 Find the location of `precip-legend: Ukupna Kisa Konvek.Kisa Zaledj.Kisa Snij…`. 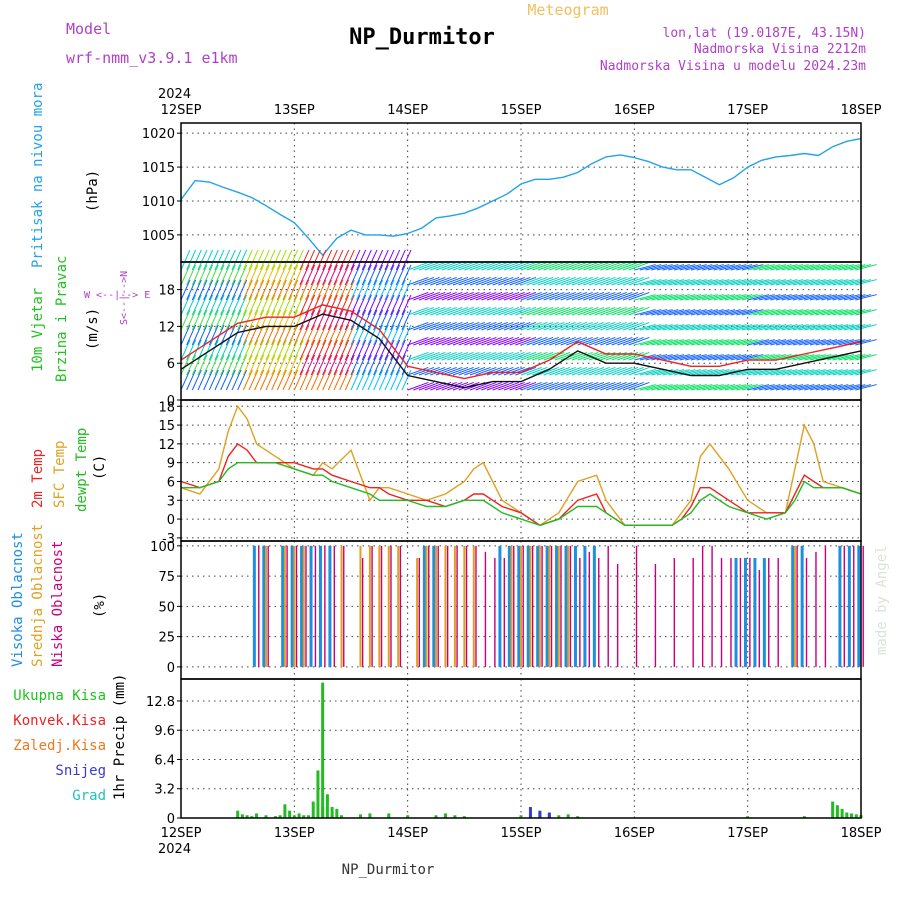

precip-legend: Ukupna Kisa Konvek.Kisa Zaledj.Kisa Snij… is located at coordinates (59, 746).